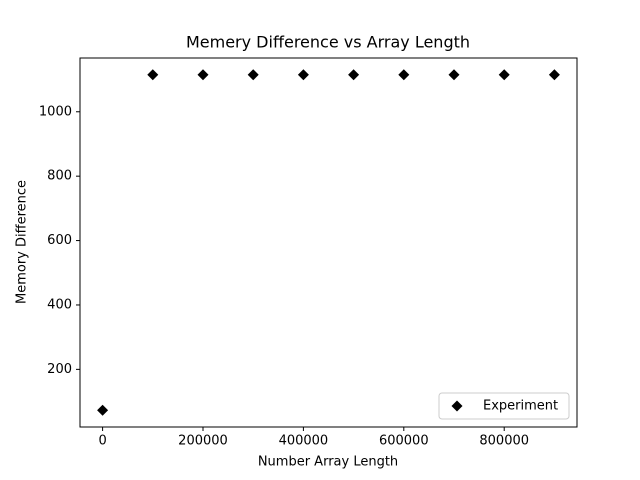 The width and height of the screenshot is (640, 480). What do you see at coordinates (59, 304) in the screenshot?
I see `y-tick-label: 400` at bounding box center [59, 304].